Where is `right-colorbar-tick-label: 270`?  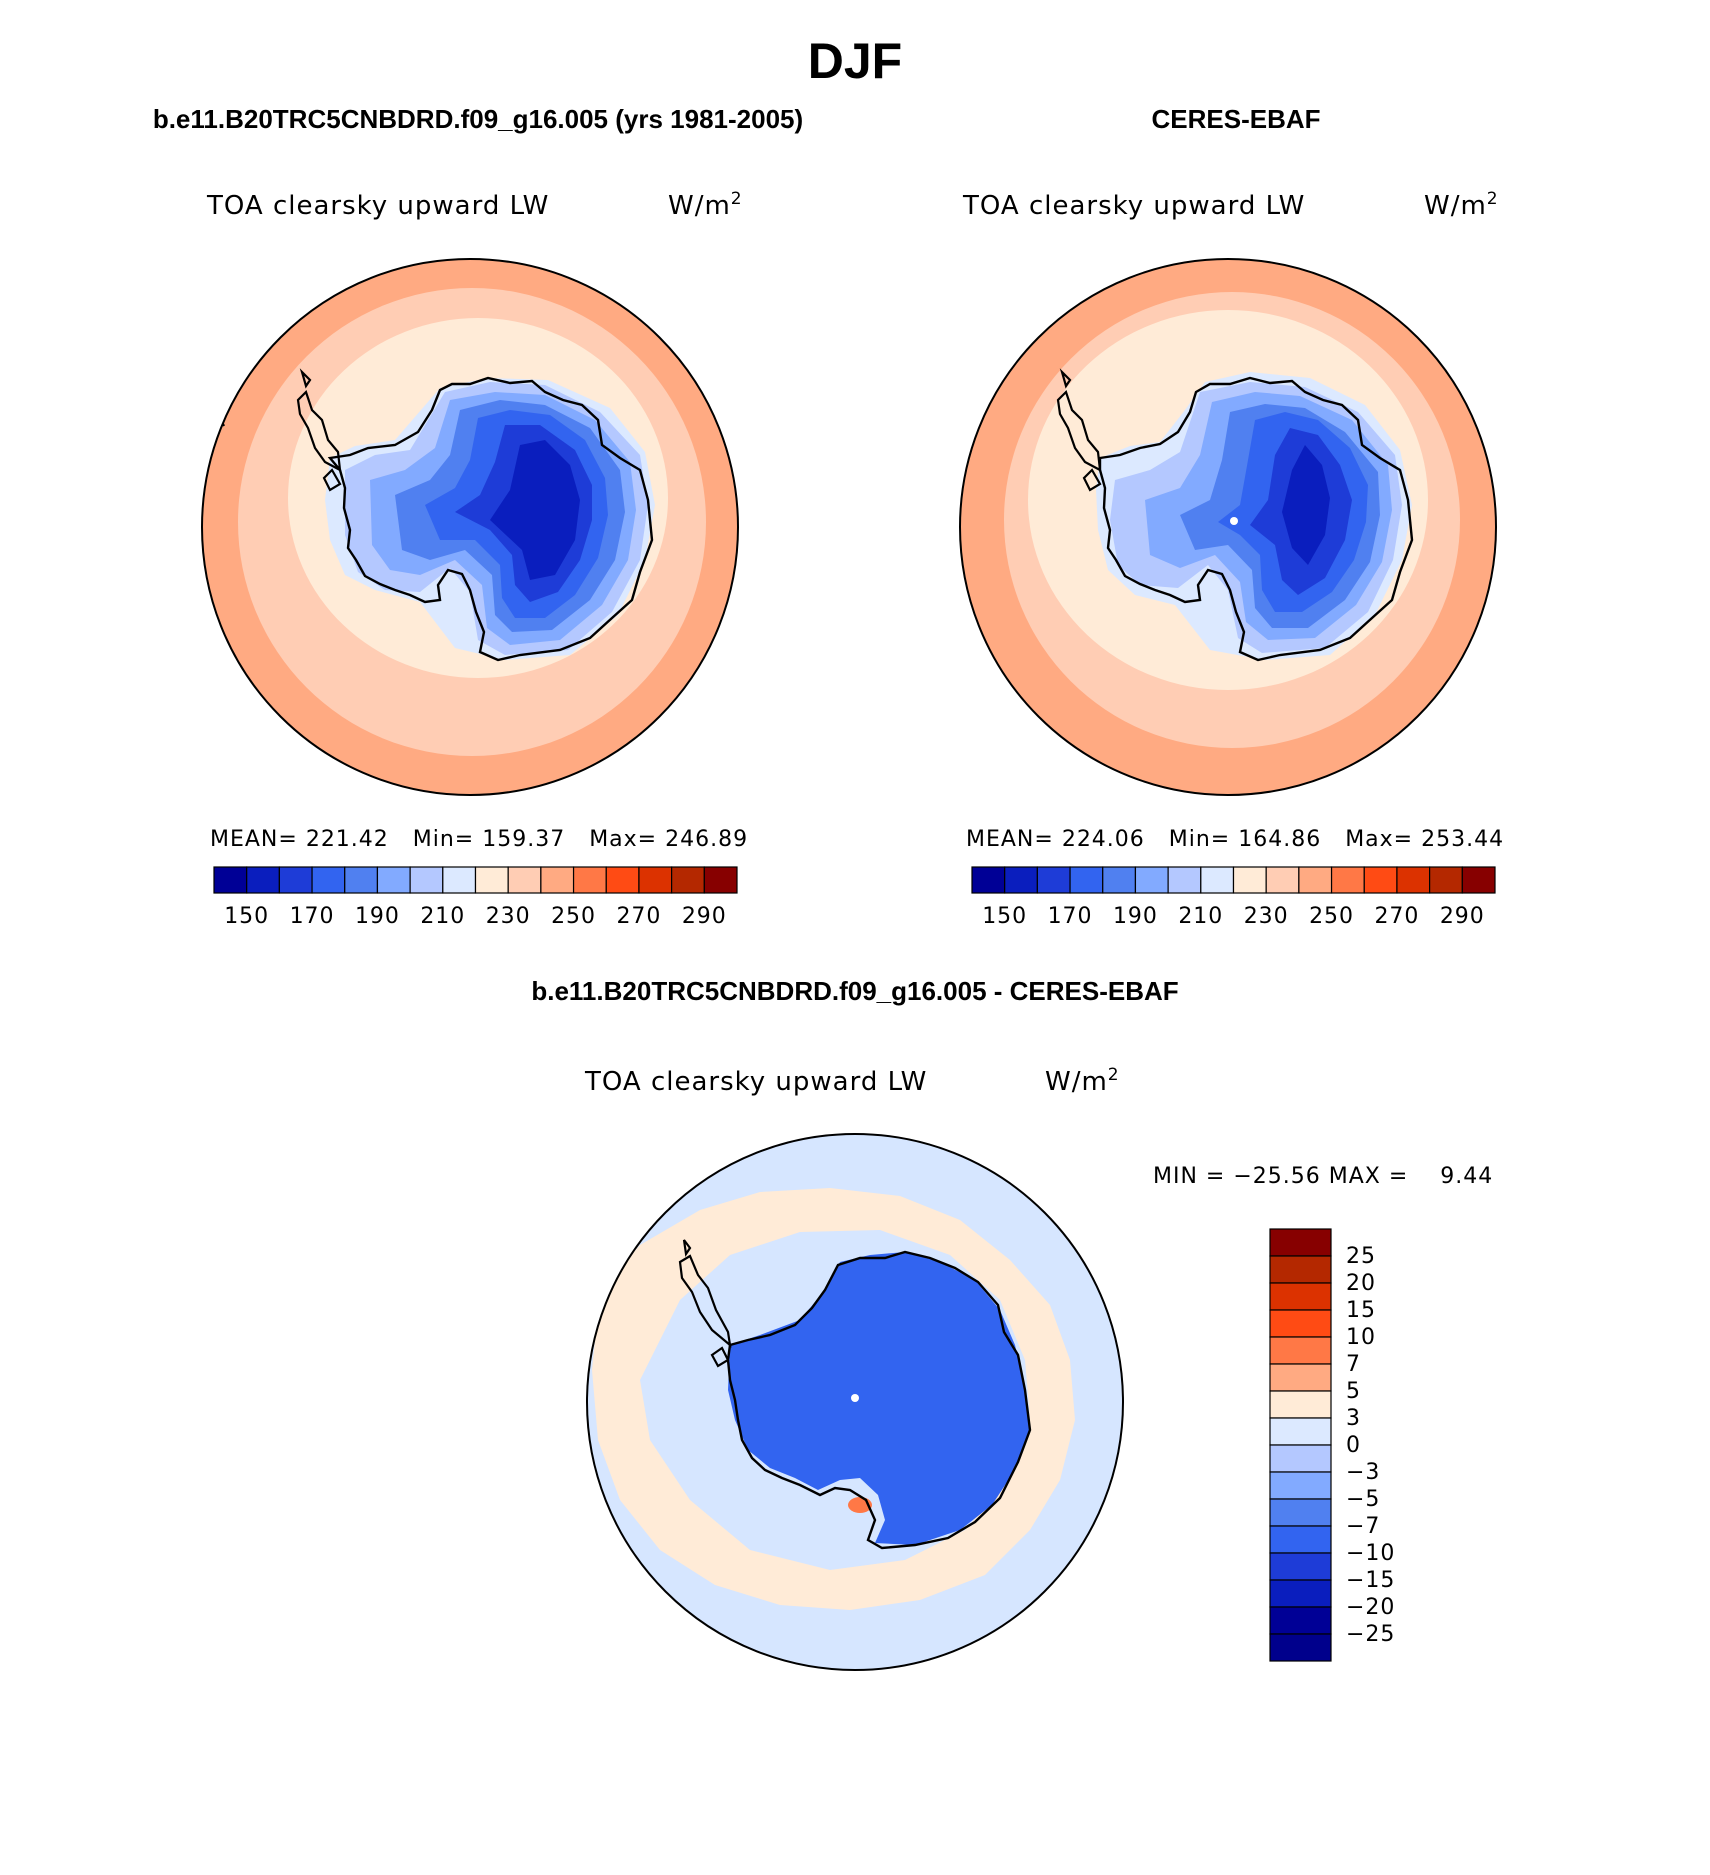
right-colorbar-tick-label: 270 is located at coordinates (1396, 916).